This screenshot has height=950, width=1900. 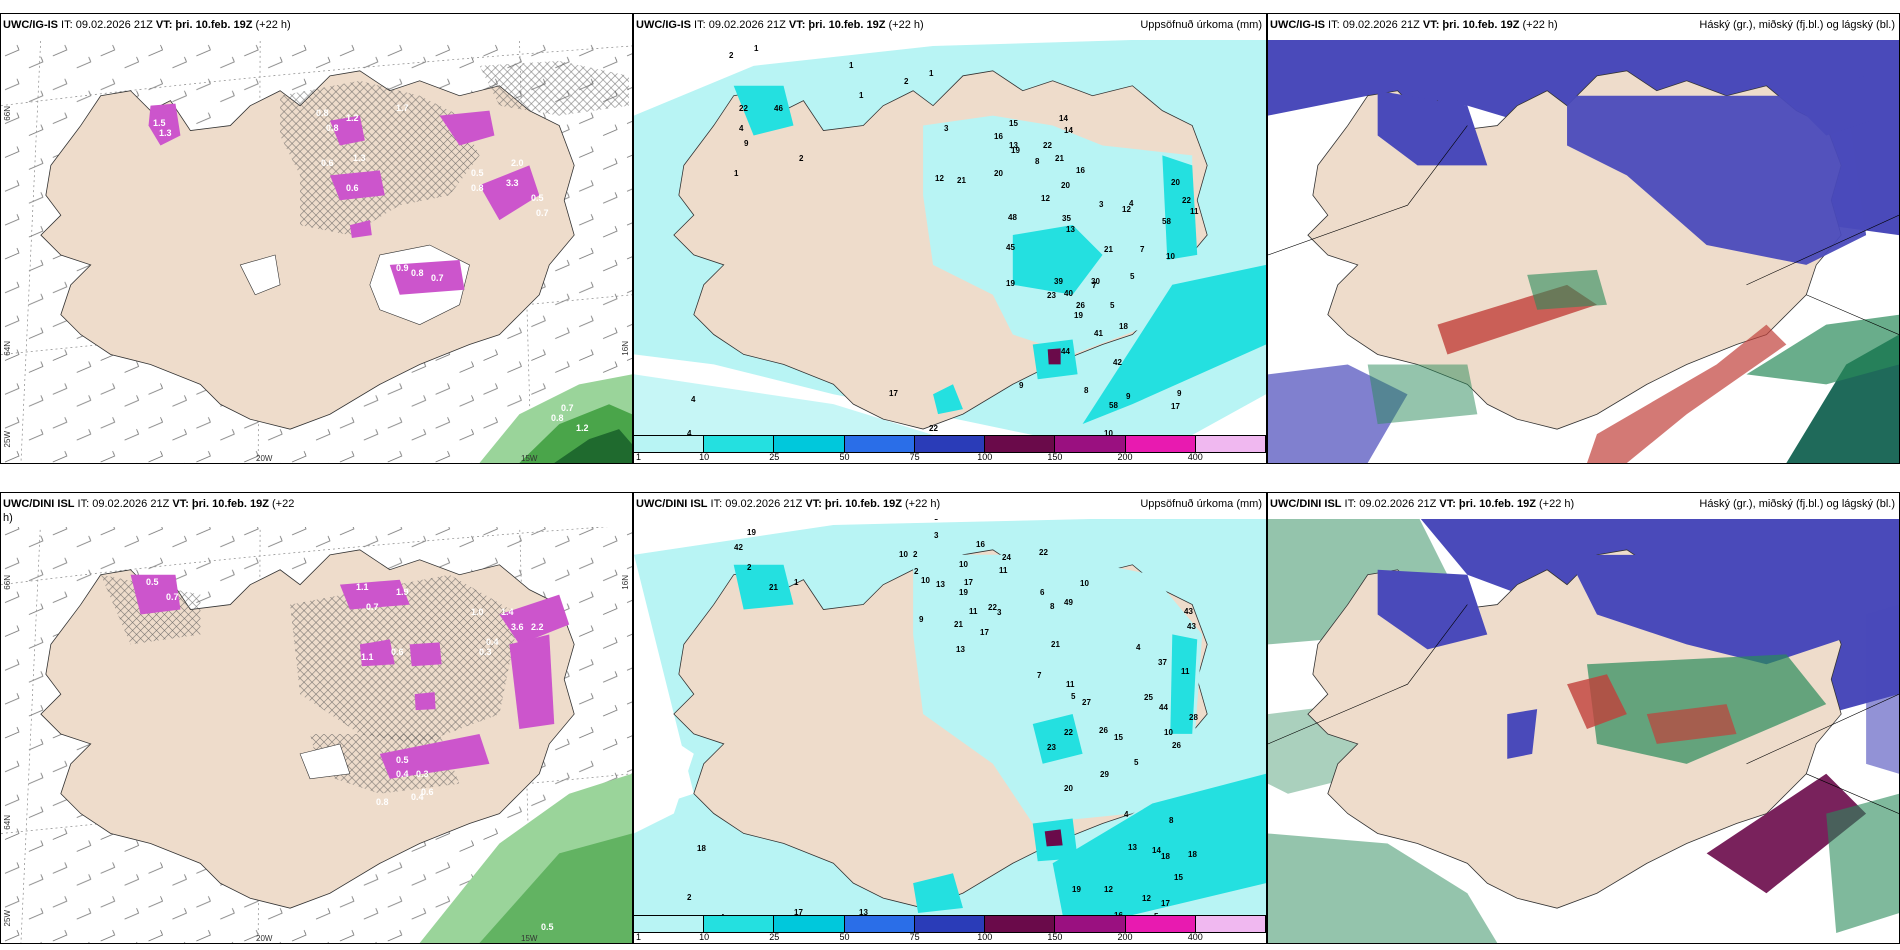 What do you see at coordinates (1086, 702) in the screenshot?
I see `precip-value: 27` at bounding box center [1086, 702].